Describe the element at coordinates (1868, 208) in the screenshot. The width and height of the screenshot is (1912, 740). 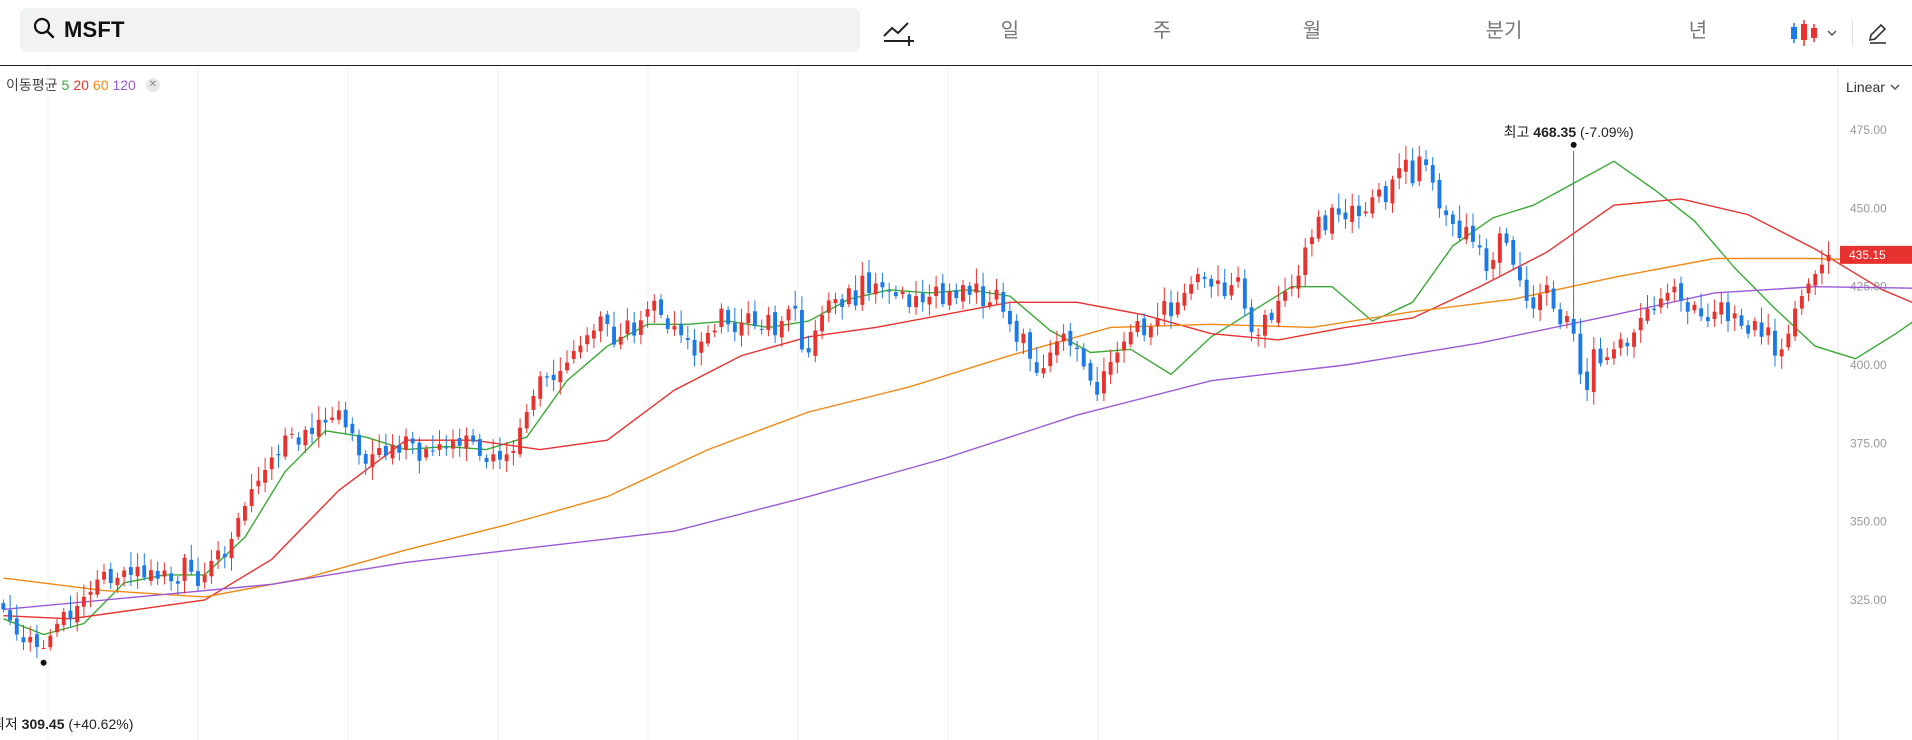
I see `y-tick-label: 450.00` at that location.